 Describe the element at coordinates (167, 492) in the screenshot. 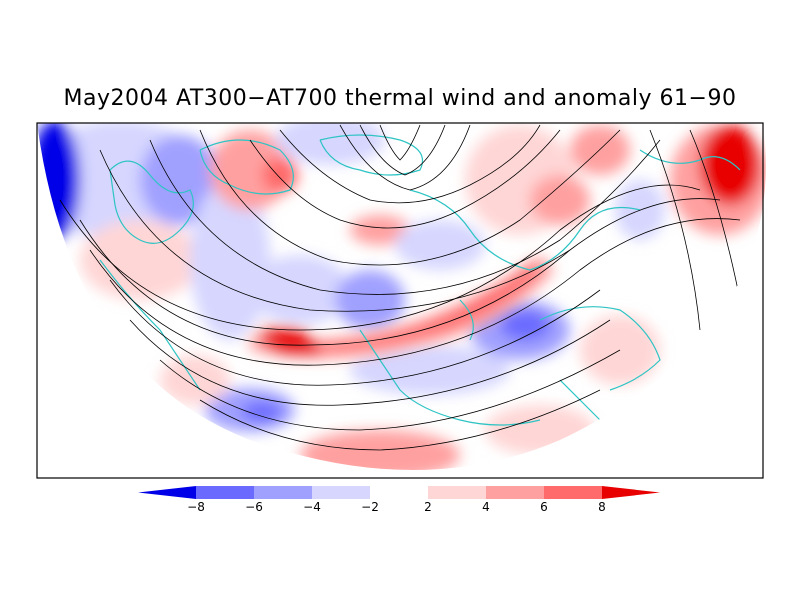

I see `colorbar-arrow-low` at that location.